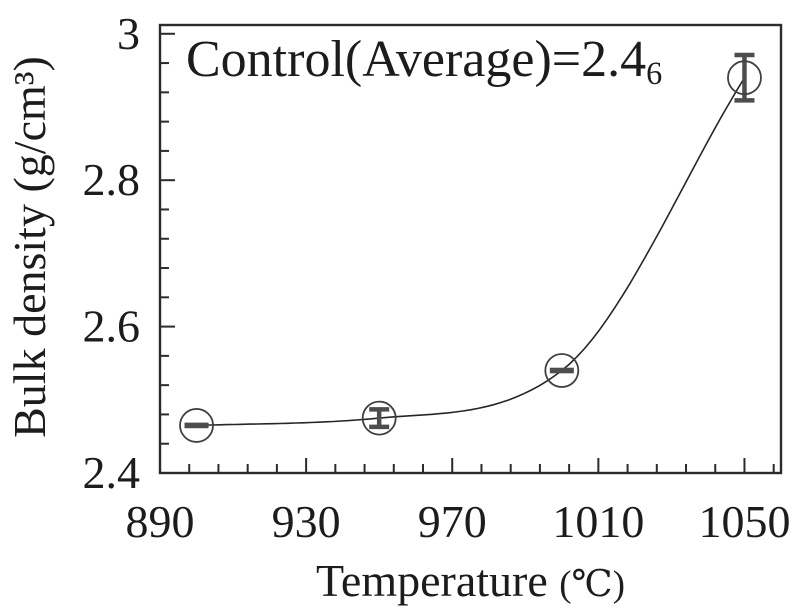 This screenshot has height=616, width=793. I want to click on y-axis-title: Bulk density (g/cm³), so click(29, 248).